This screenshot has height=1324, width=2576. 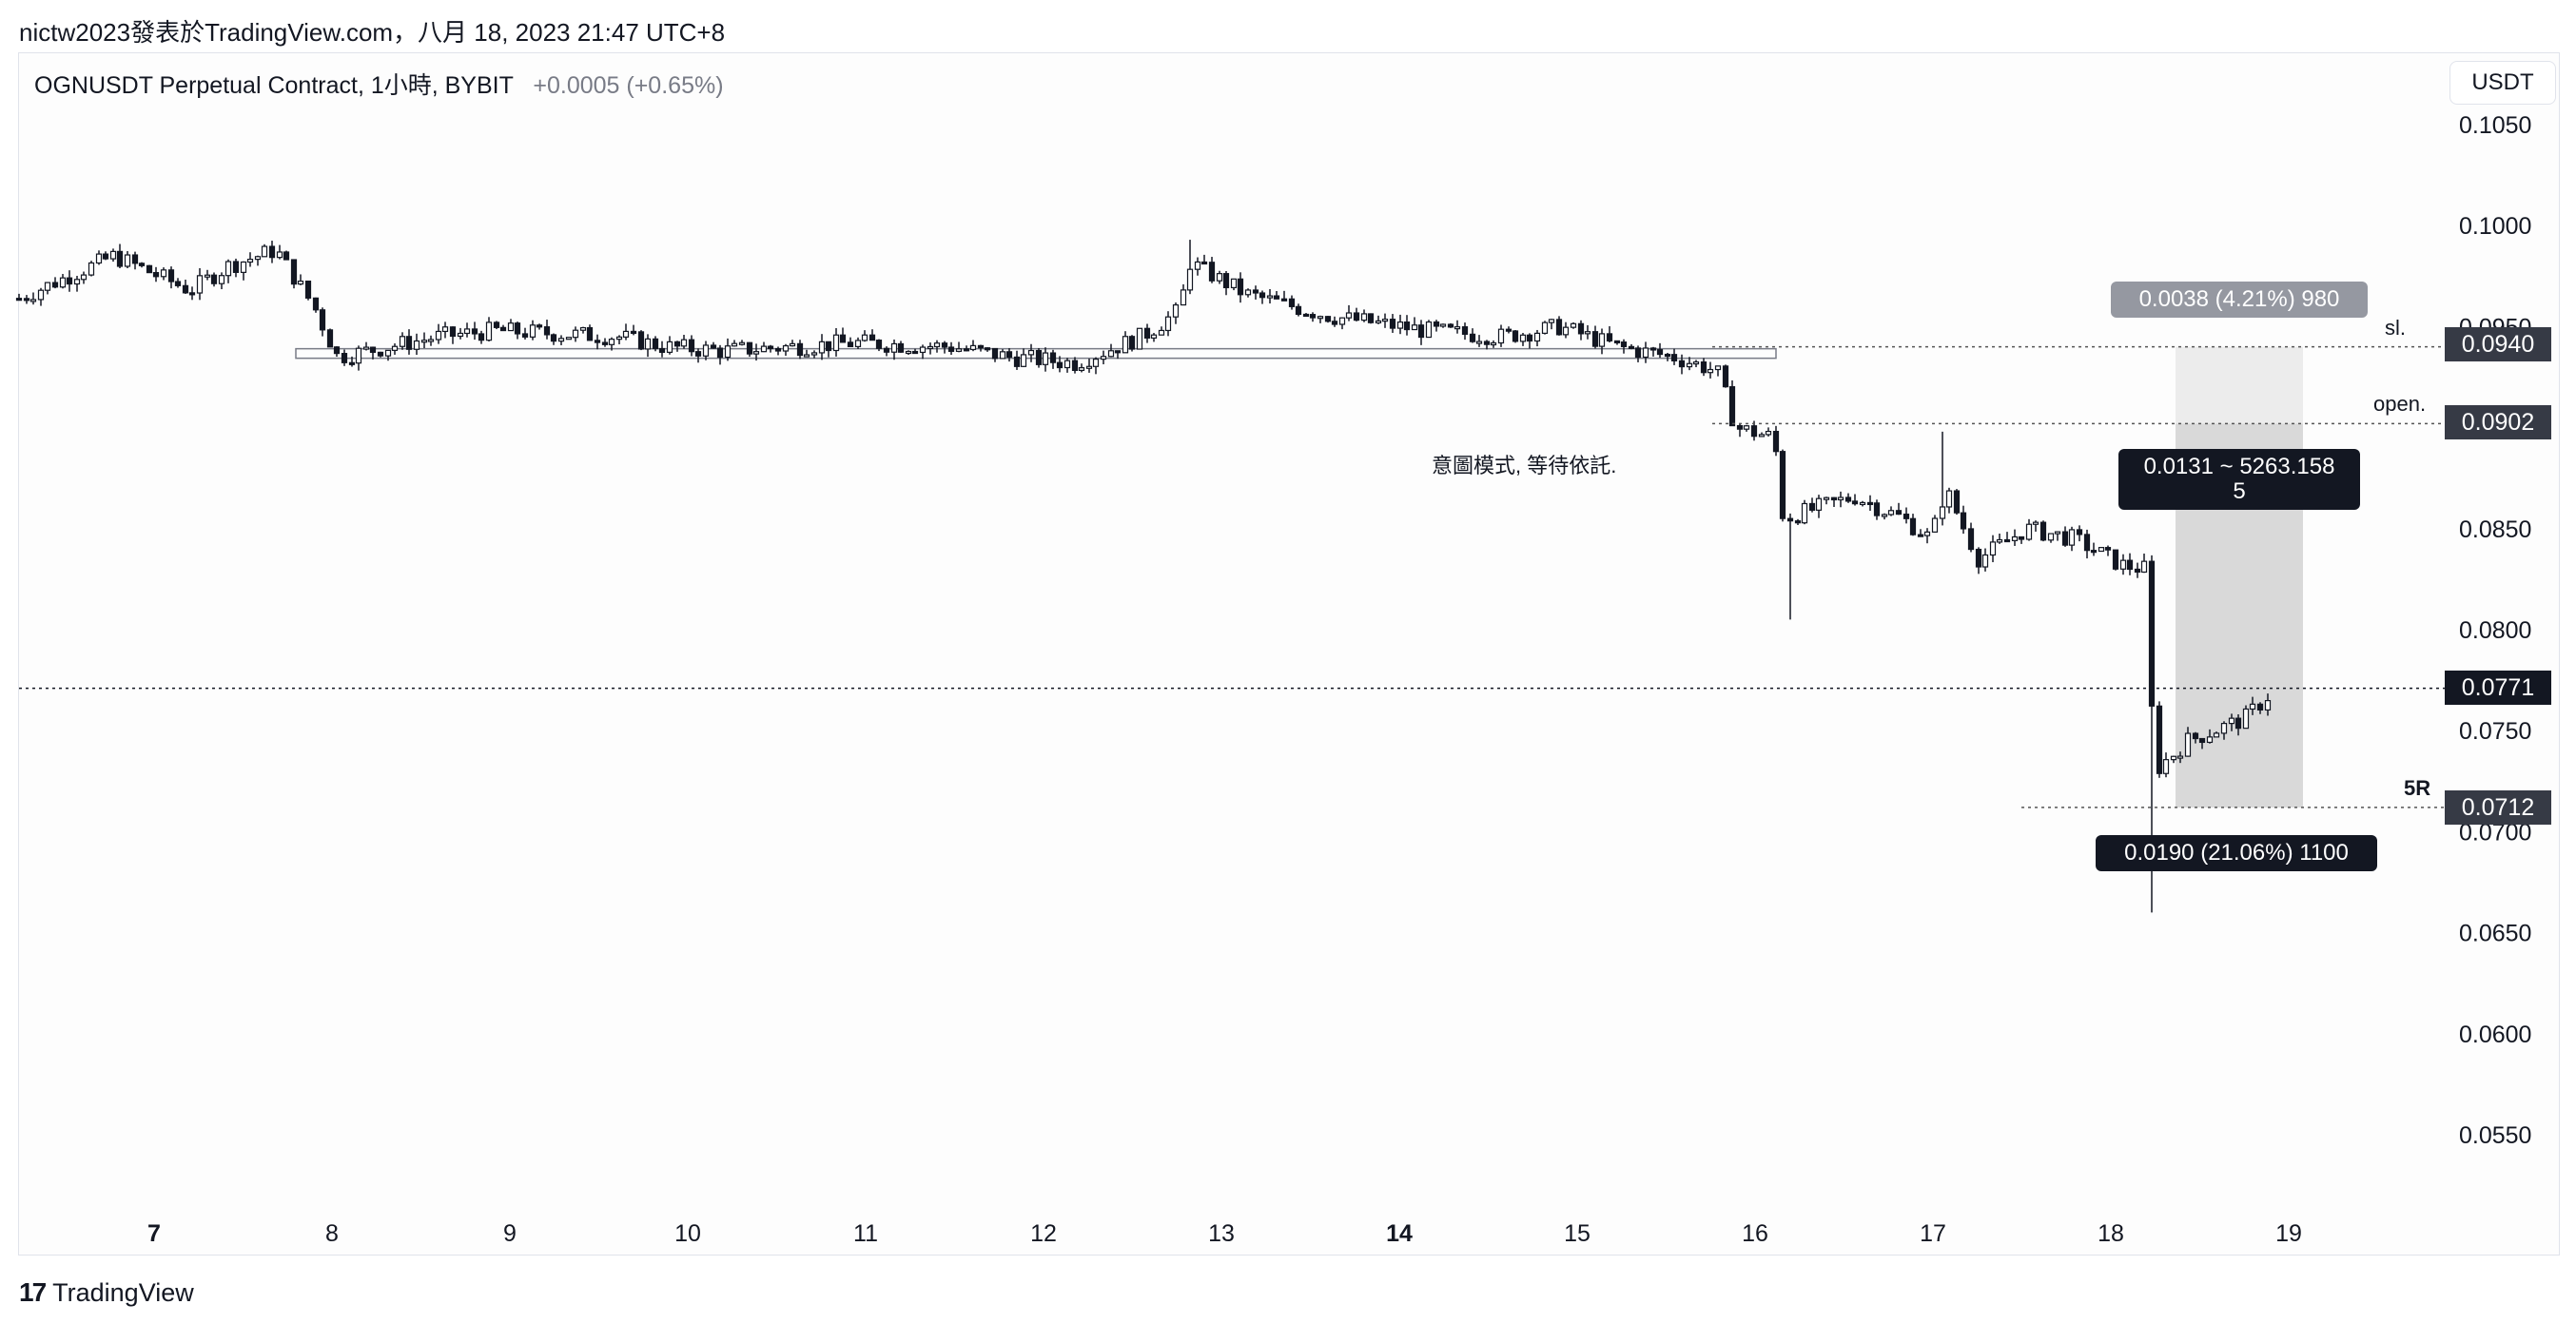 I want to click on price-axis-label: 0.0800, so click(x=2495, y=630).